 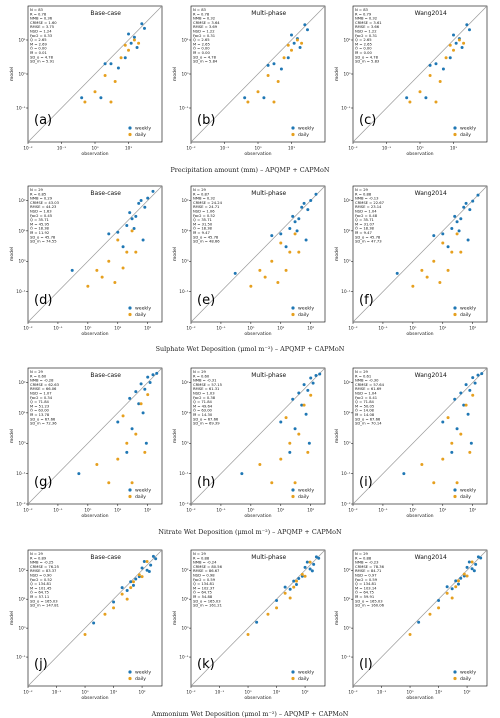 I want to click on panel-letter: (i), so click(x=366, y=482).